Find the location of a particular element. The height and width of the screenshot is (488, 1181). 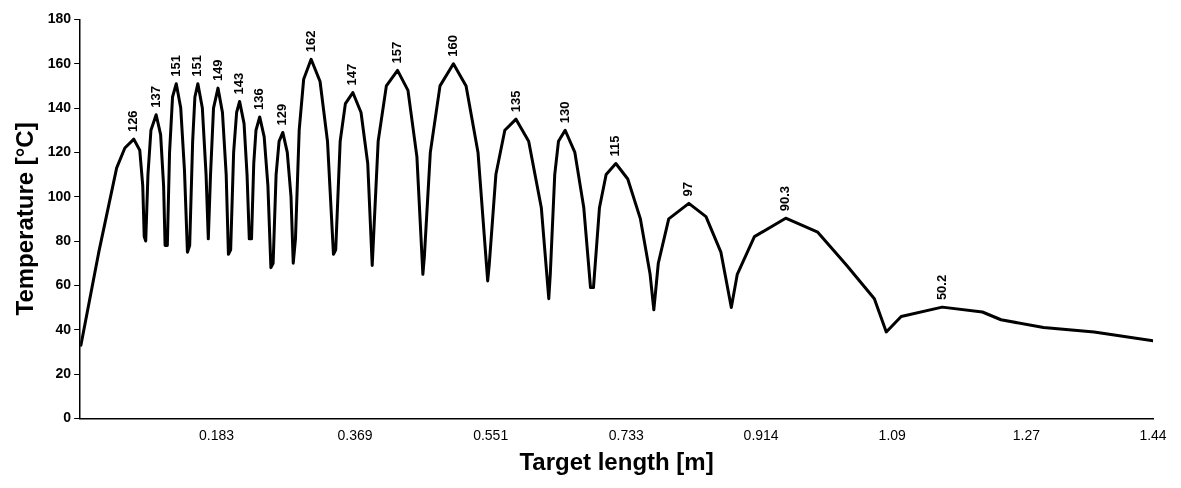

data-label: 137 is located at coordinates (155, 97).